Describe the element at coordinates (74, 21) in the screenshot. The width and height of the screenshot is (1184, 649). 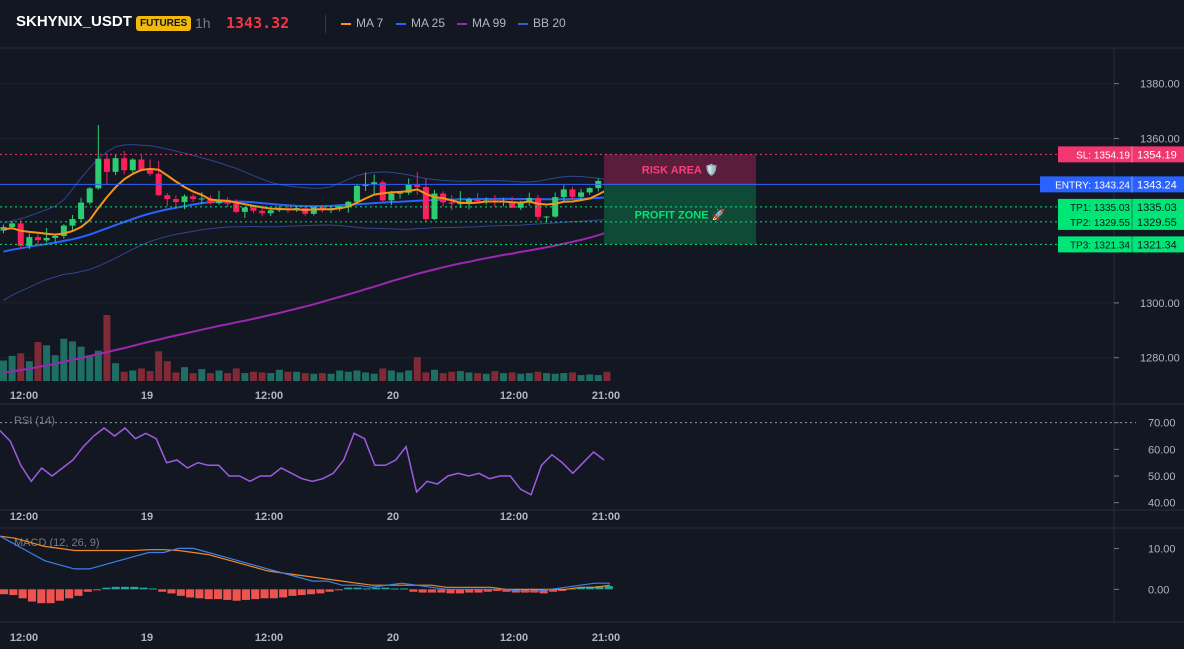
I see `symbol-name: SKHYNIX_USDT` at that location.